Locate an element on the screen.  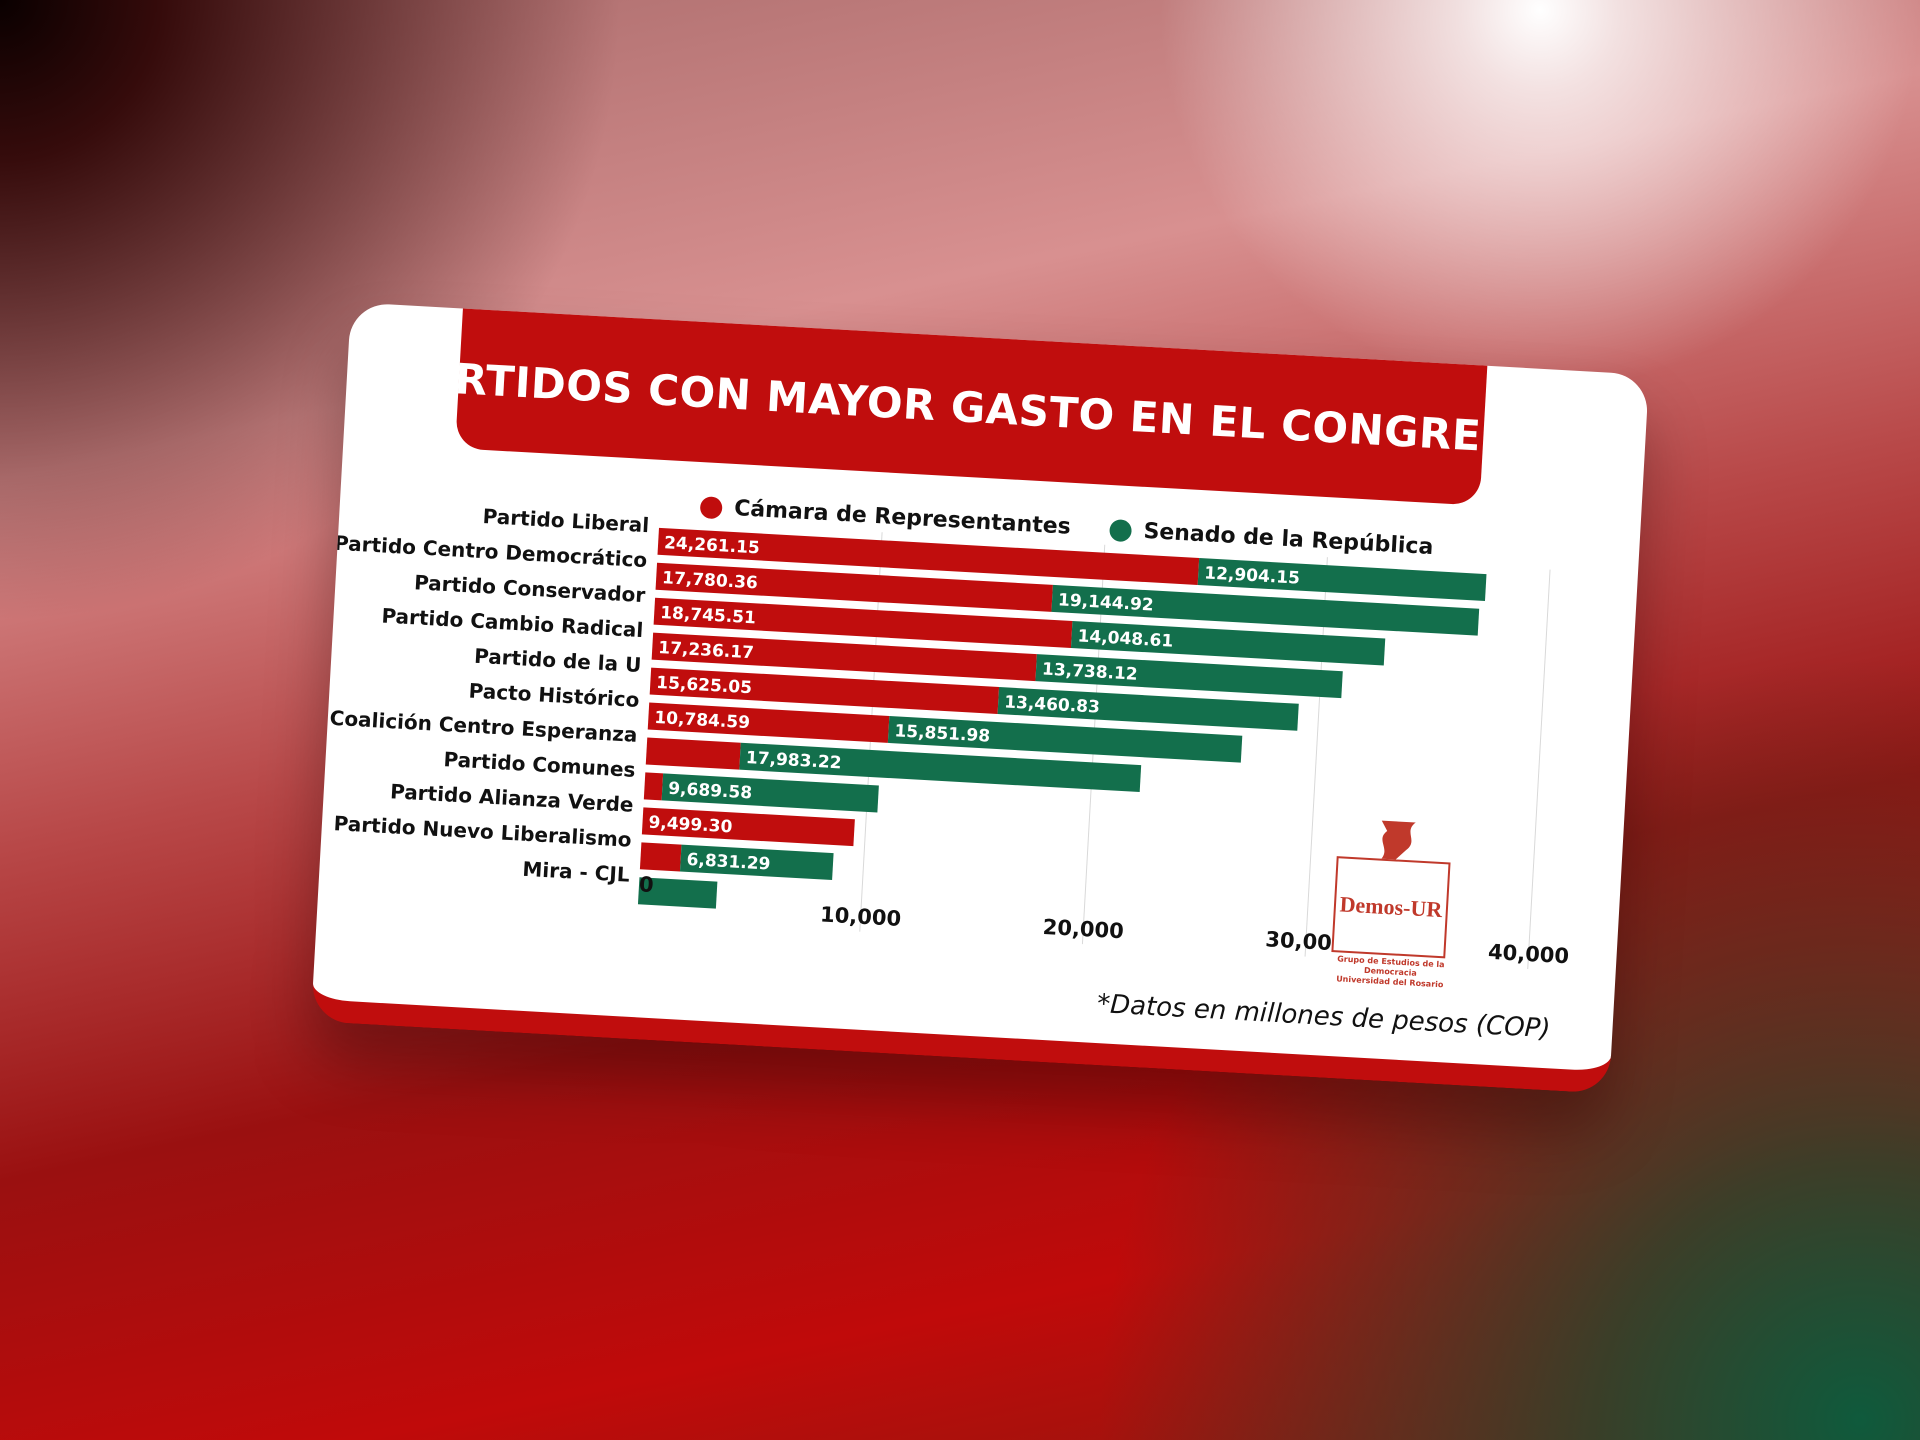
category-label: Partido Centro Democrático is located at coordinates (490, 551).